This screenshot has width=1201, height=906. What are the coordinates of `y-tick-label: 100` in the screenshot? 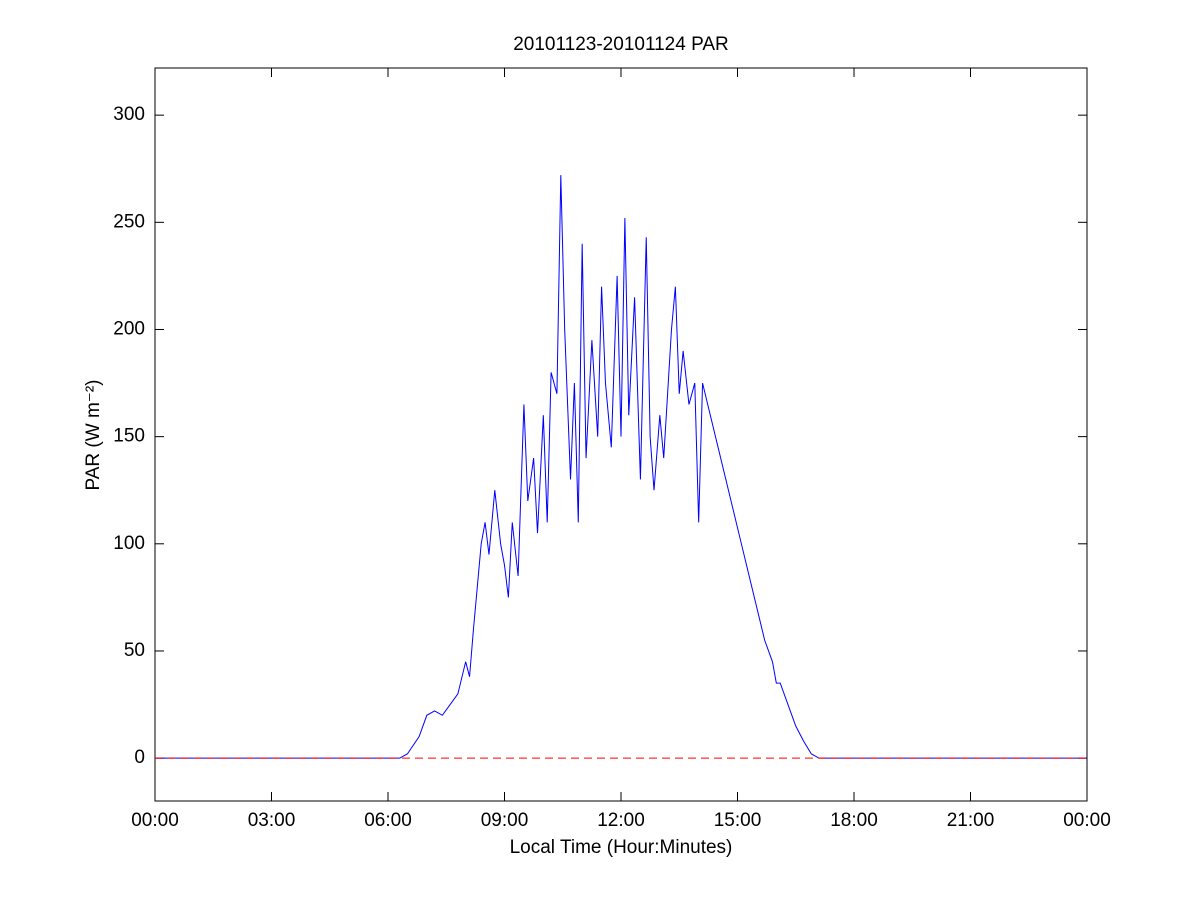 It's located at (129, 543).